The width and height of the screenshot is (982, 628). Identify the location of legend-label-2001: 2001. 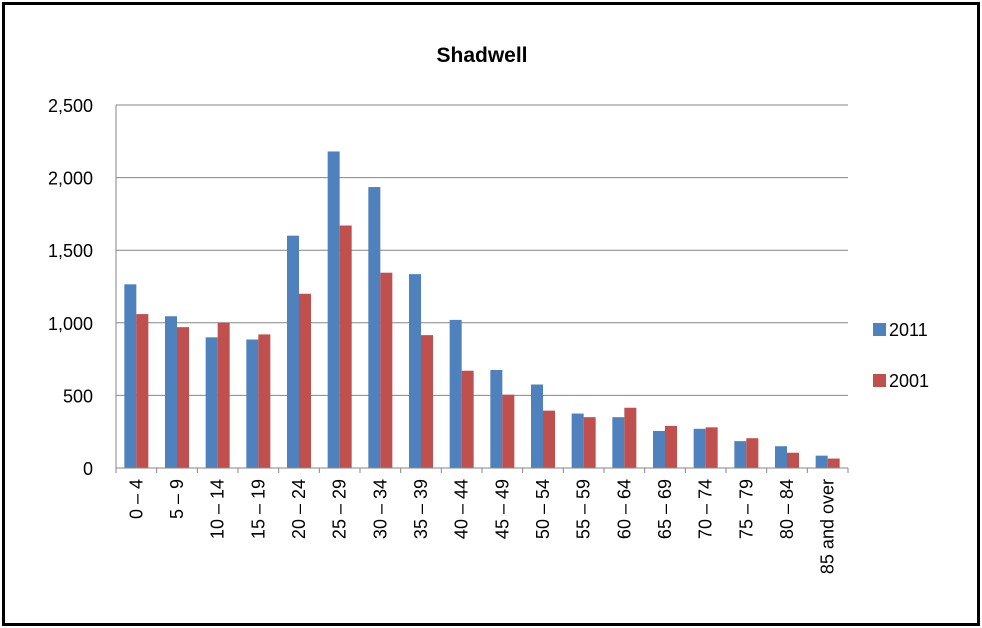
(909, 381).